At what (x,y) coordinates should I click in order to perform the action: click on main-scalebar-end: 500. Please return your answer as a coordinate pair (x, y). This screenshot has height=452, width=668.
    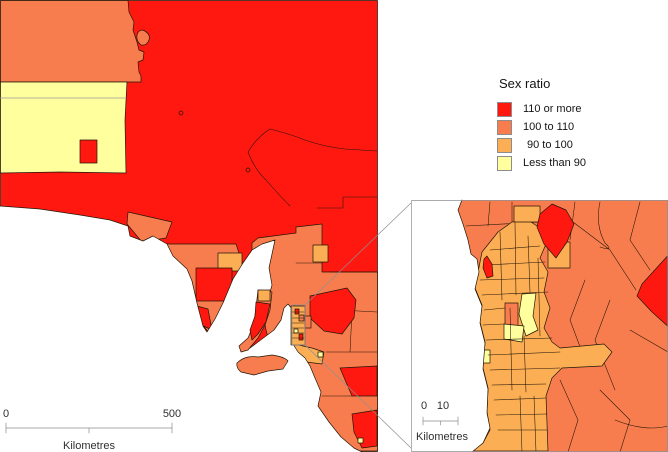
    Looking at the image, I should click on (172, 414).